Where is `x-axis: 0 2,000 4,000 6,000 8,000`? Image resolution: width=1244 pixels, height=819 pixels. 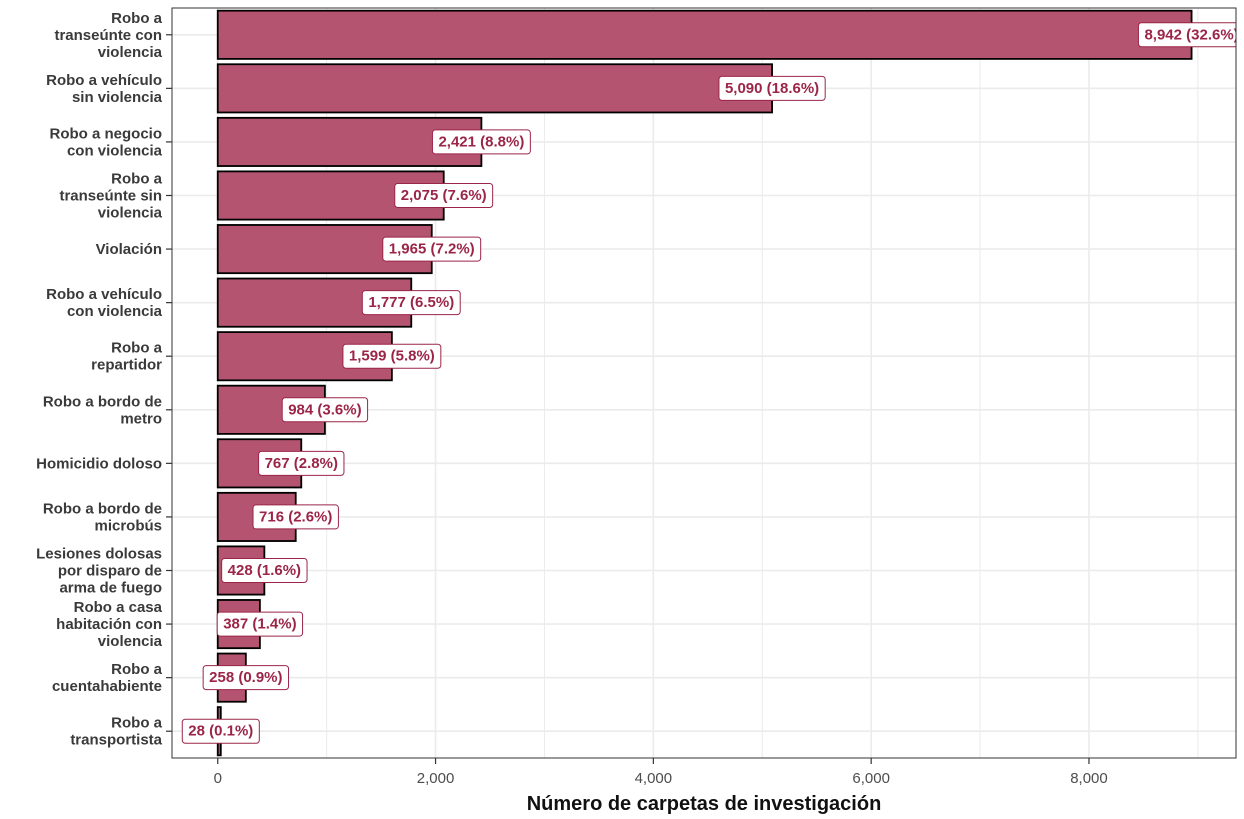 x-axis: 0 2,000 4,000 6,000 8,000 is located at coordinates (661, 772).